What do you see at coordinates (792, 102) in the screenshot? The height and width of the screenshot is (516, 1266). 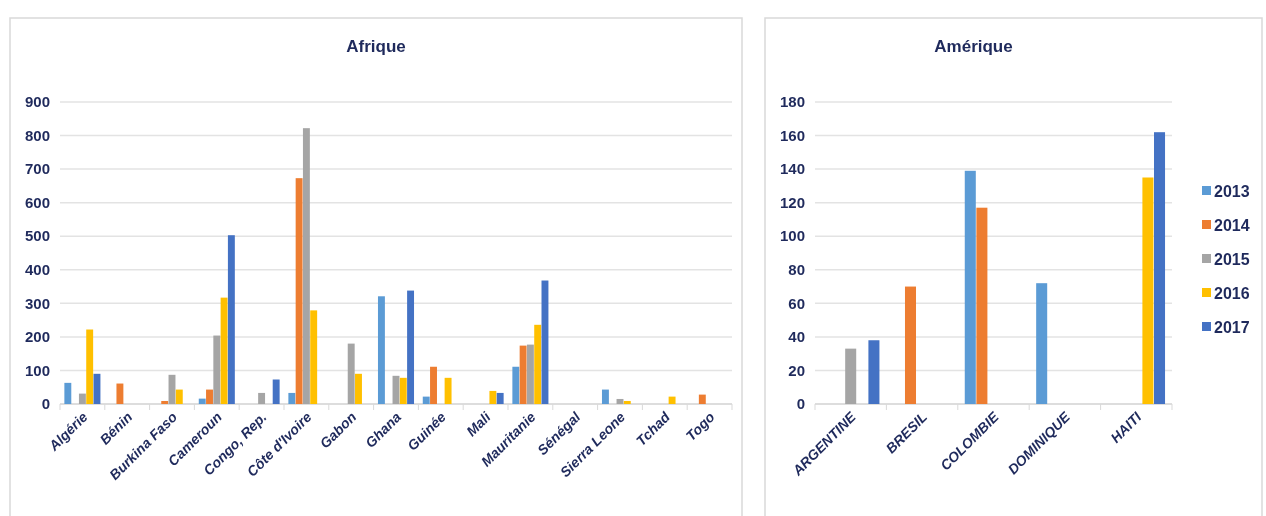 I see `y-tick-label: 180` at bounding box center [792, 102].